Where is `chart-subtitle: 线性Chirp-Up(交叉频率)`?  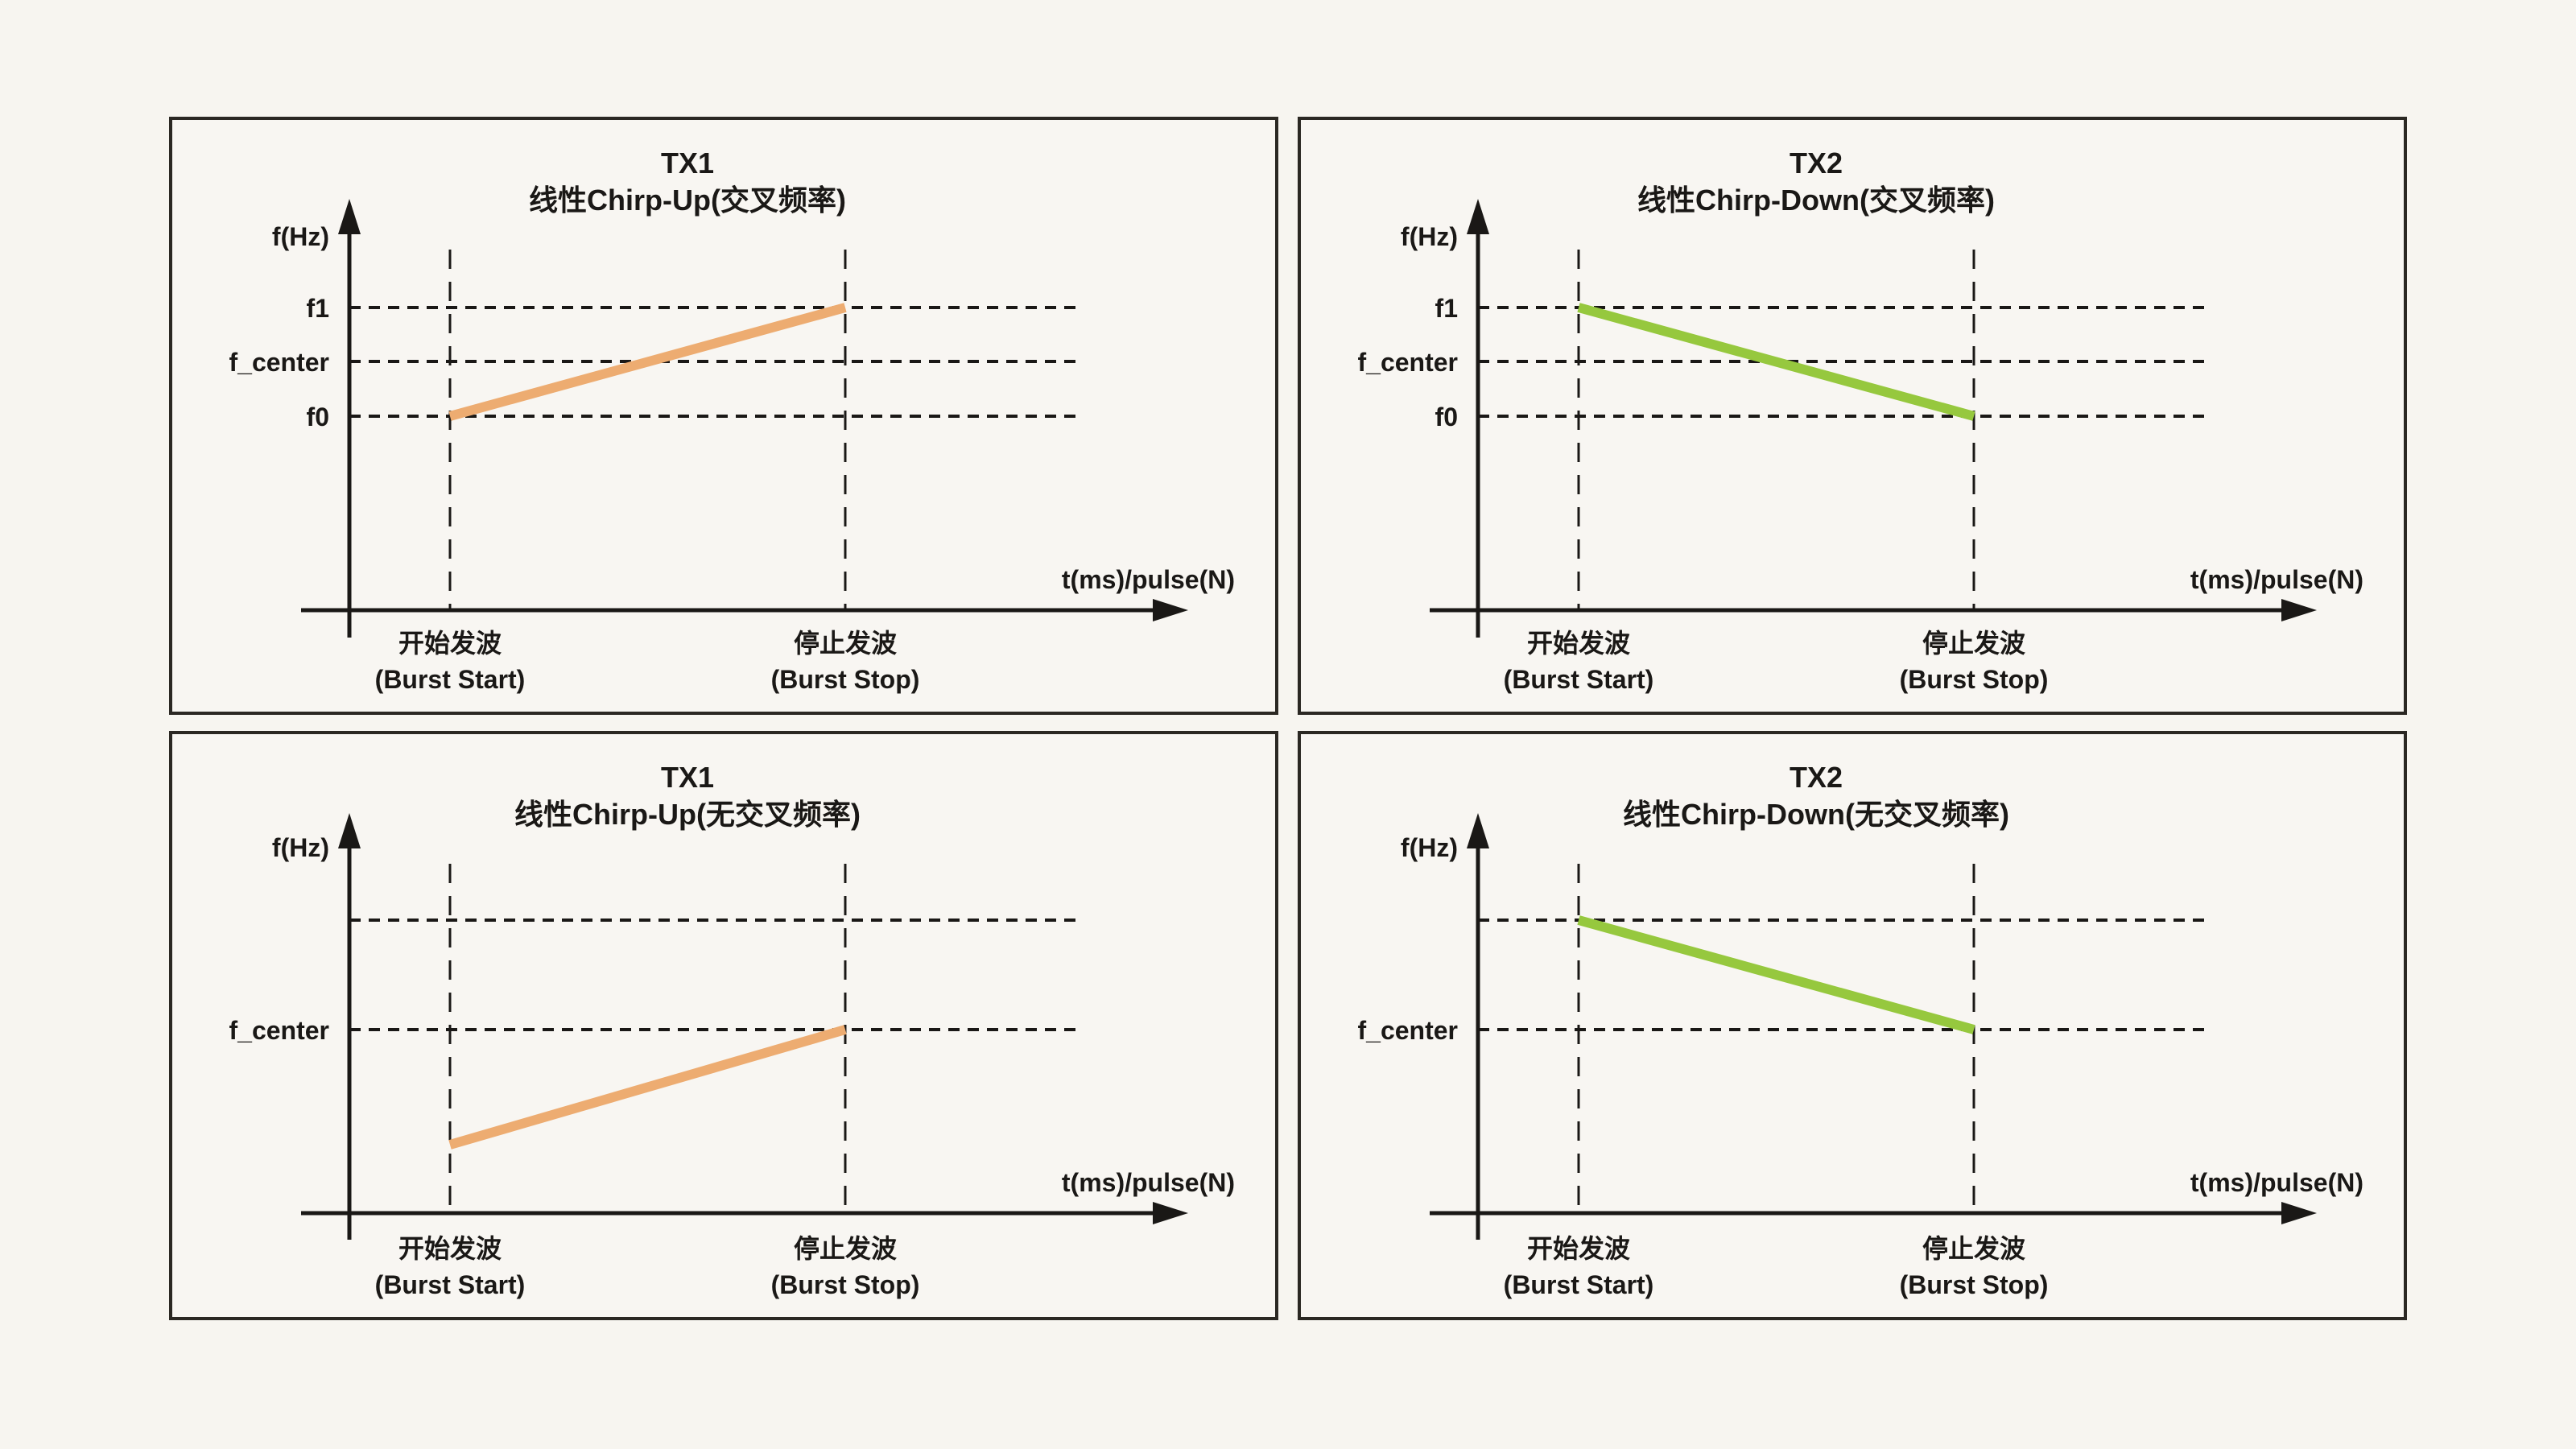 chart-subtitle: 线性Chirp-Up(交叉频率) is located at coordinates (687, 200).